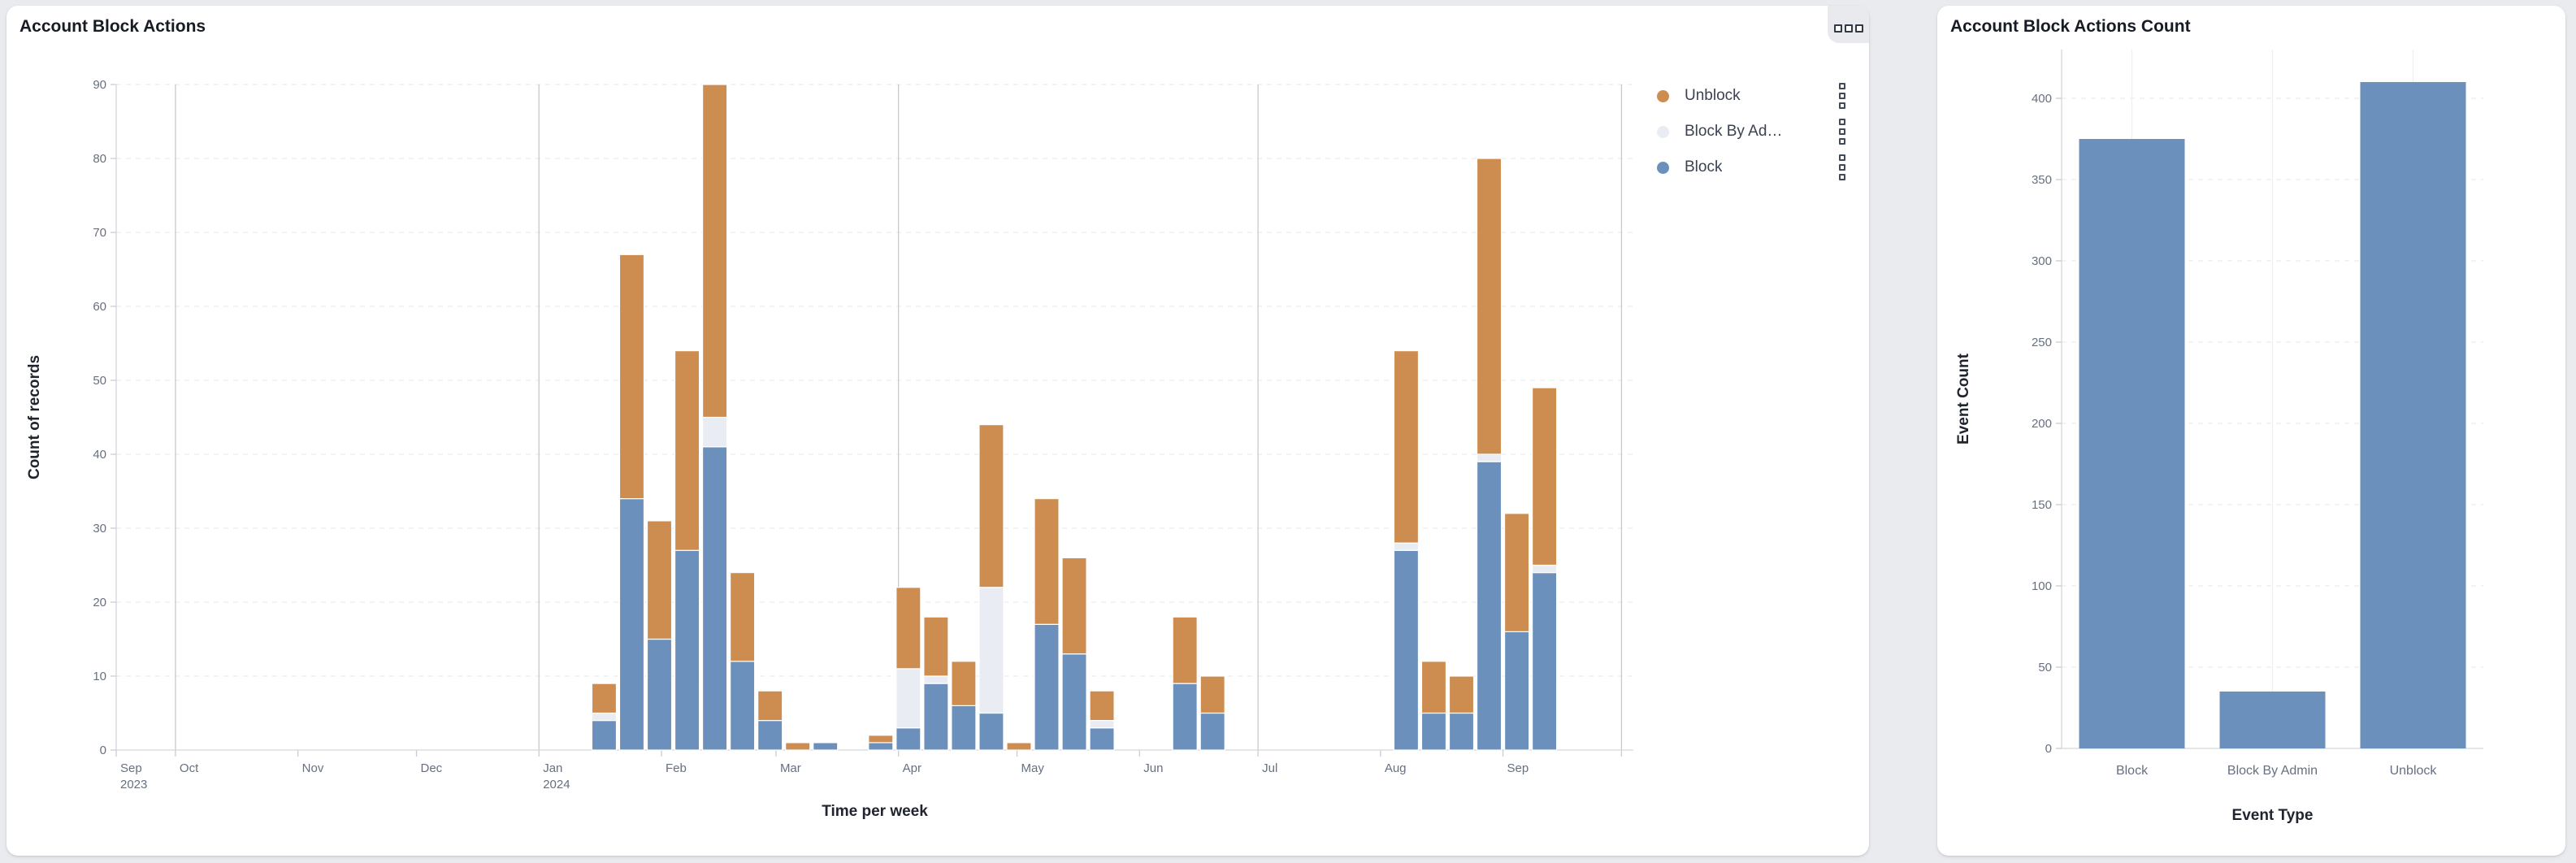 The height and width of the screenshot is (863, 2576). I want to click on bar-block-by-admin, so click(2273, 720).